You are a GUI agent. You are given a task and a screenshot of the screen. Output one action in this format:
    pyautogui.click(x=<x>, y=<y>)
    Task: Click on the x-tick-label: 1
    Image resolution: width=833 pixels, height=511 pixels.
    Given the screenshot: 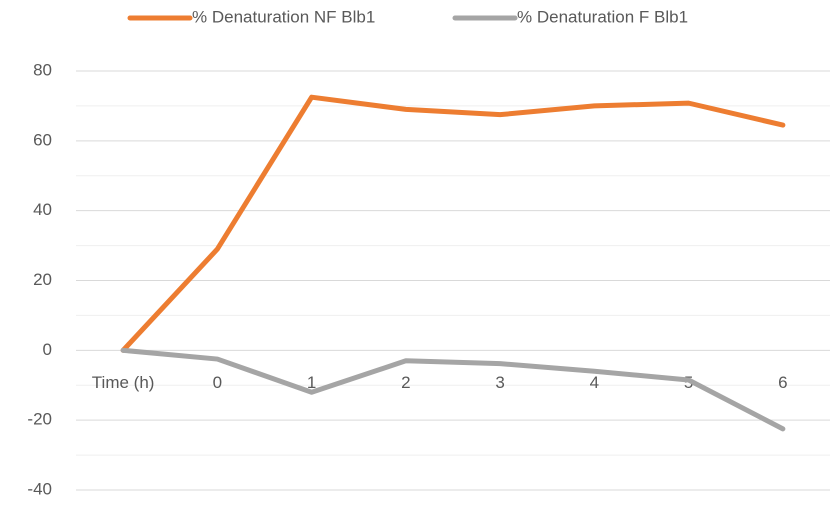 What is the action you would take?
    pyautogui.click(x=311, y=382)
    